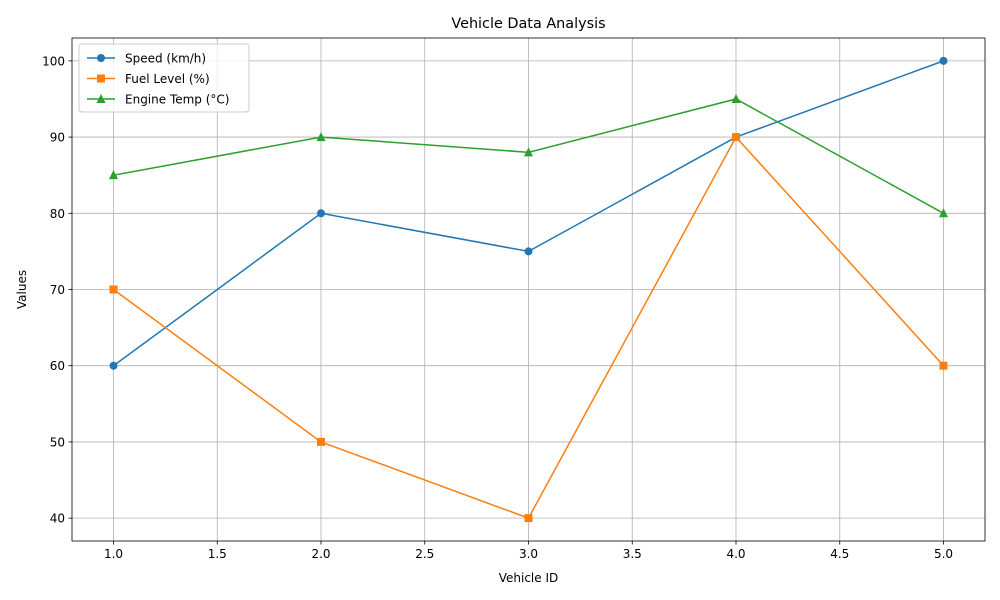  I want to click on x-tick-label: 1.5, so click(217, 554).